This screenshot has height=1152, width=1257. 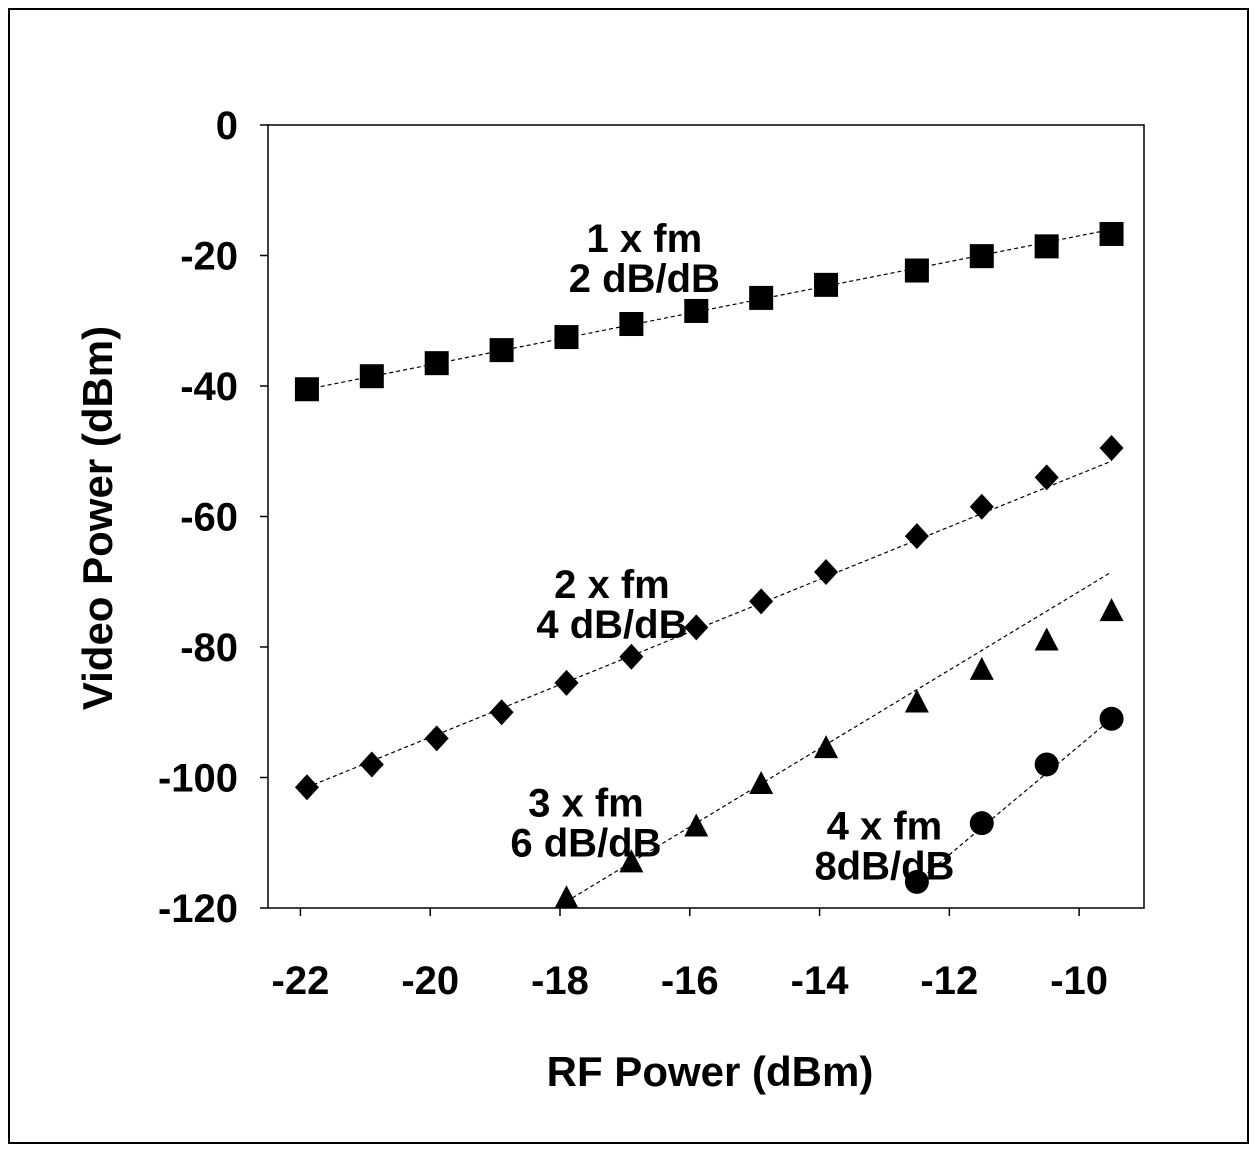 What do you see at coordinates (209, 518) in the screenshot?
I see `y-tick-label: -60` at bounding box center [209, 518].